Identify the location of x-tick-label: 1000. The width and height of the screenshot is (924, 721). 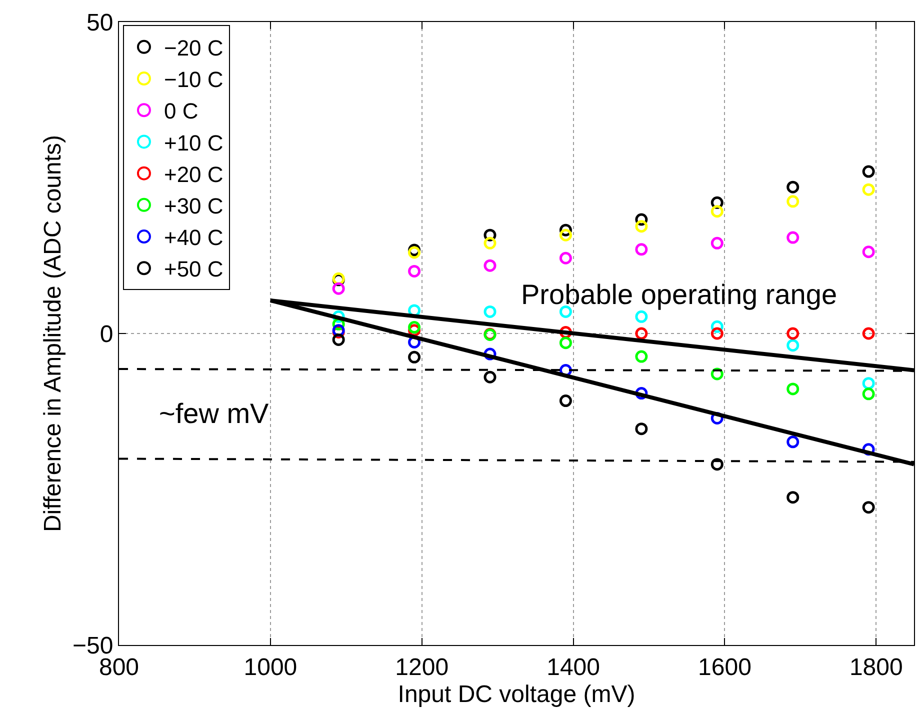
(271, 667).